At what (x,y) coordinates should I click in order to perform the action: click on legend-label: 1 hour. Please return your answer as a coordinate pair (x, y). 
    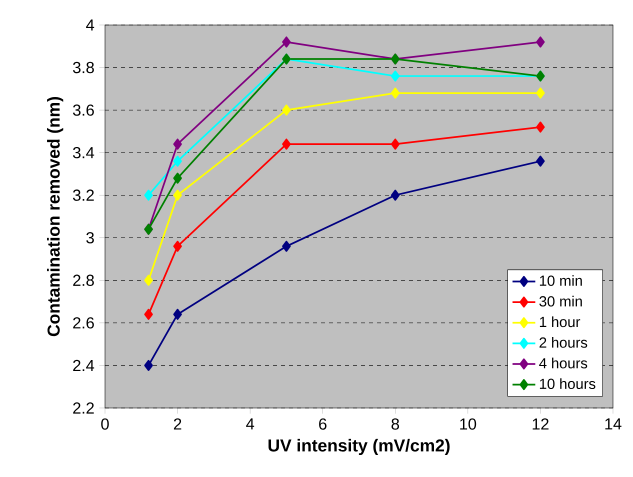
    Looking at the image, I should click on (560, 322).